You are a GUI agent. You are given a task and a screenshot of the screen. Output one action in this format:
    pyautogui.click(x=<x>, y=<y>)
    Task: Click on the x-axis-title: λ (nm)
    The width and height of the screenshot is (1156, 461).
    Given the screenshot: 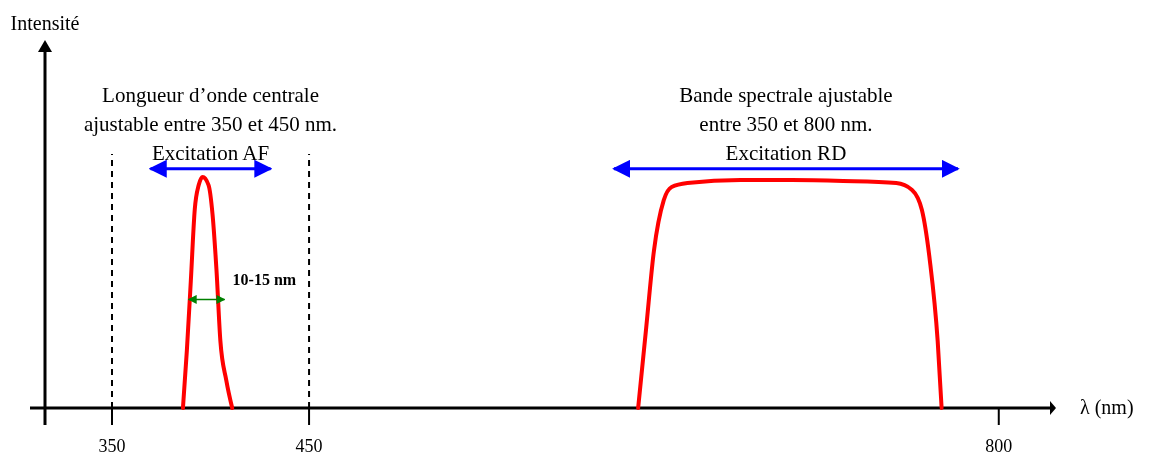 What is the action you would take?
    pyautogui.click(x=1107, y=407)
    